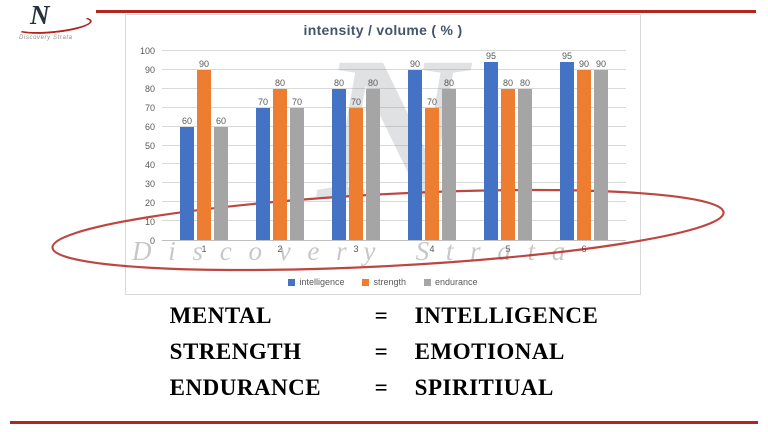  I want to click on bar-intelligence-cat2: 70, so click(263, 145).